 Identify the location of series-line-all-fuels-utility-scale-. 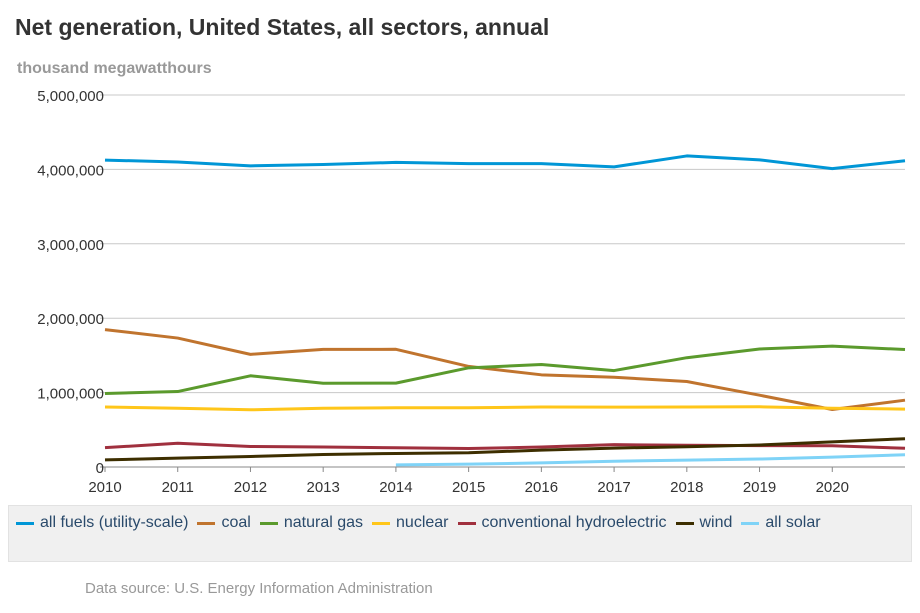
(505, 162).